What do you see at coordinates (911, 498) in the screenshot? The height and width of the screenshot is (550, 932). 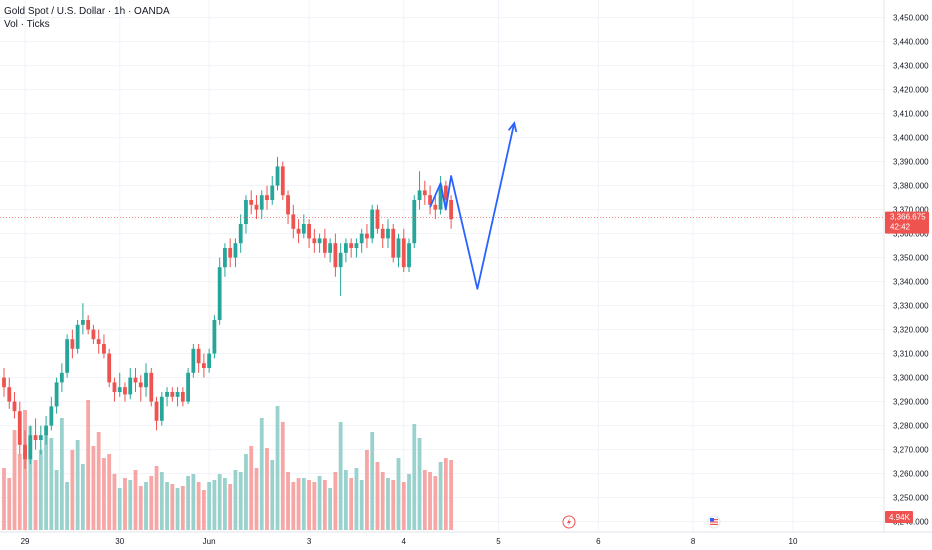 I see `price-tick-label: 3,250.000` at bounding box center [911, 498].